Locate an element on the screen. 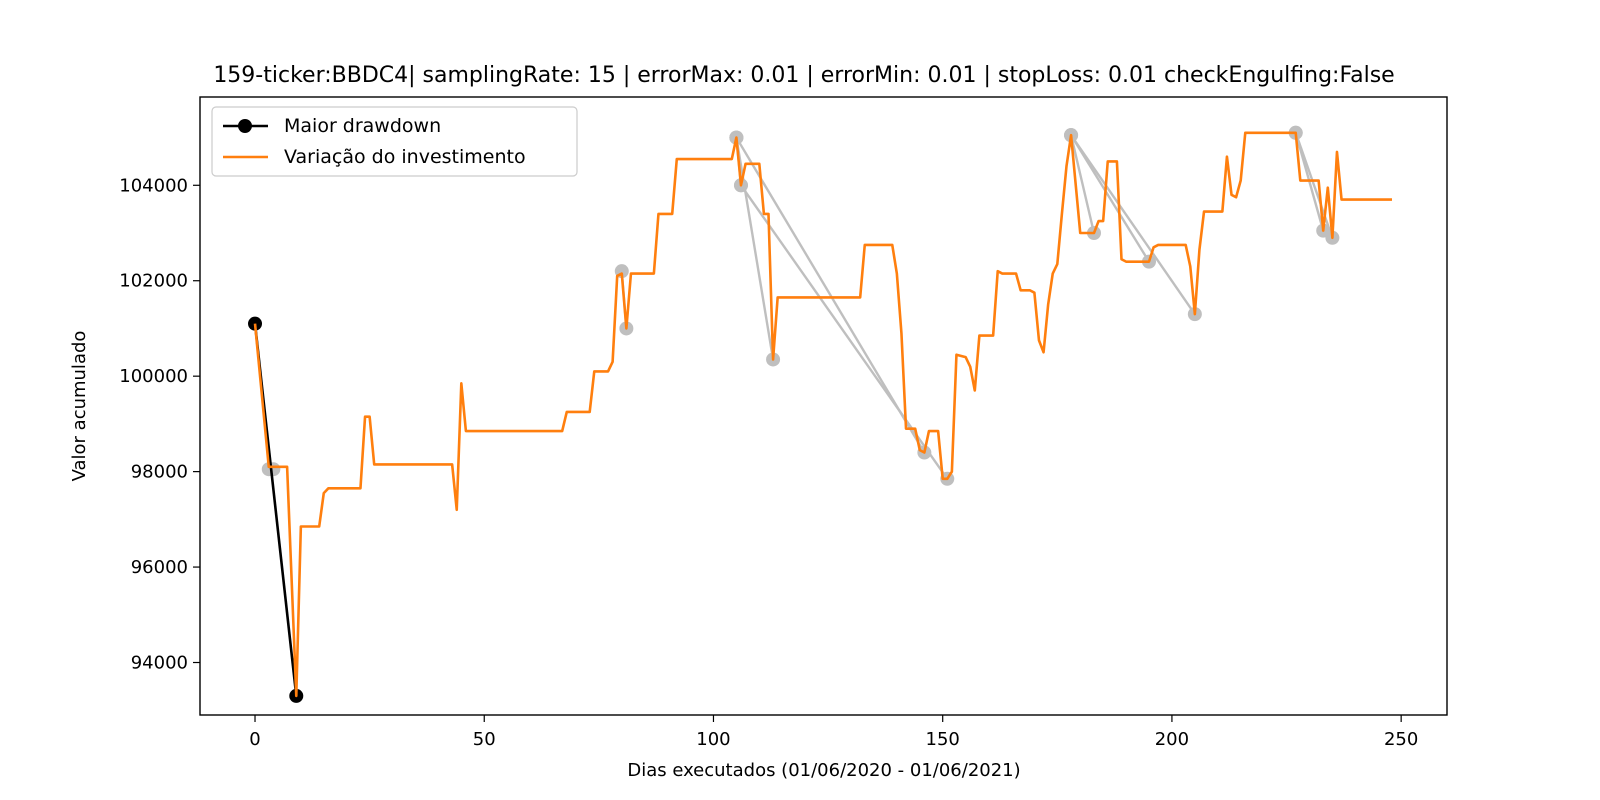 This screenshot has width=1600, height=800. x-tick-label: 0 is located at coordinates (254, 739).